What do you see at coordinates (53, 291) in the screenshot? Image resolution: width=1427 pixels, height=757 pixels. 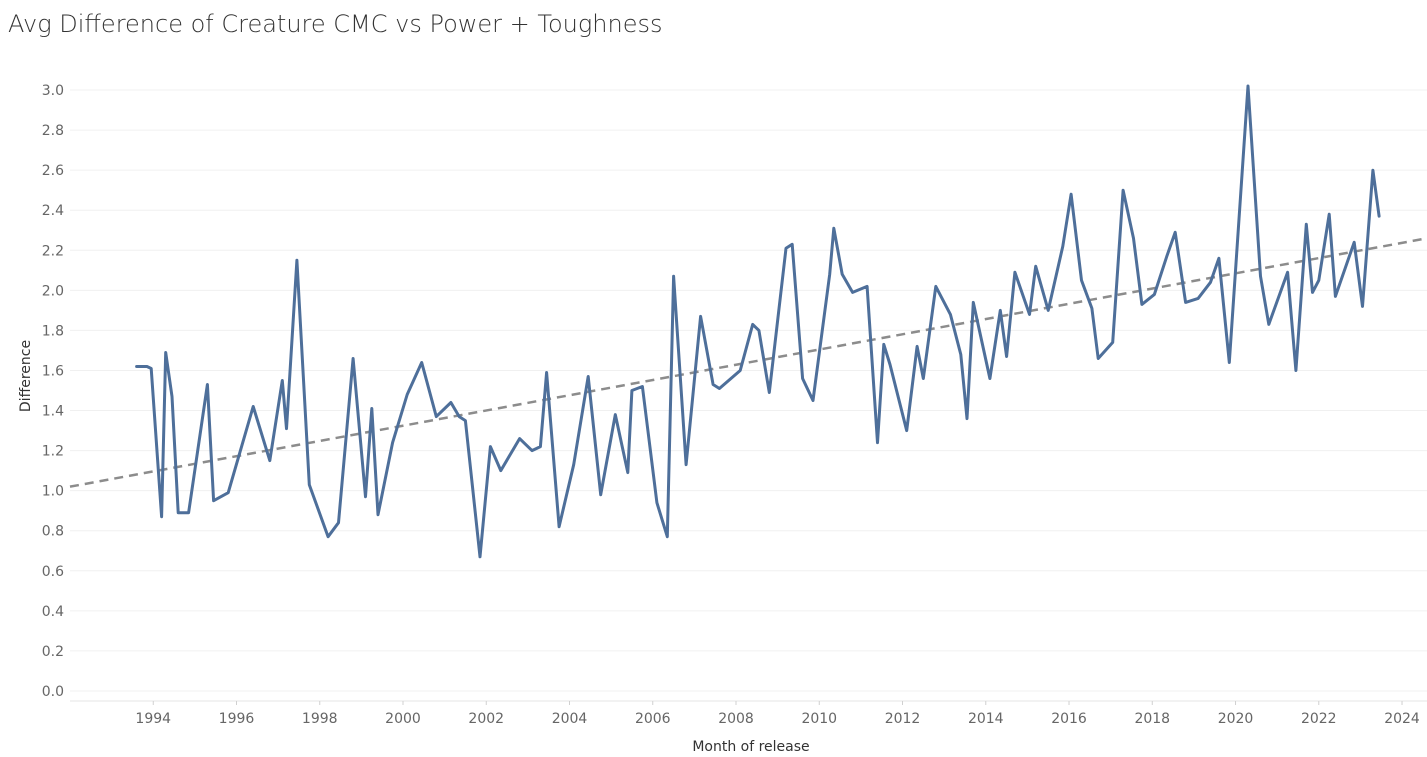 I see `y-tick-label: 2.0` at bounding box center [53, 291].